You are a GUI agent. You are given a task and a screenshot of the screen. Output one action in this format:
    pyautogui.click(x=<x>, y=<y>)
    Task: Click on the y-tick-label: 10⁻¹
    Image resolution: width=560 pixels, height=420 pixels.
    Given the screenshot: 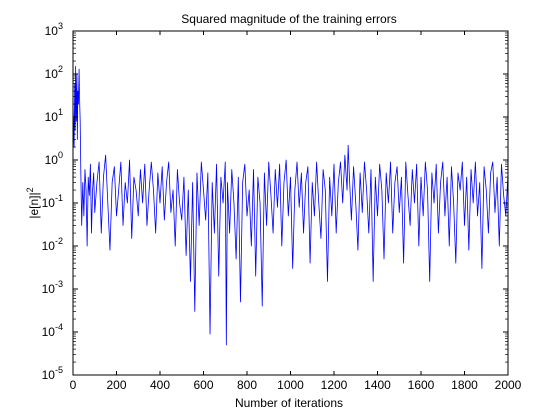 What is the action you would take?
    pyautogui.click(x=52, y=201)
    